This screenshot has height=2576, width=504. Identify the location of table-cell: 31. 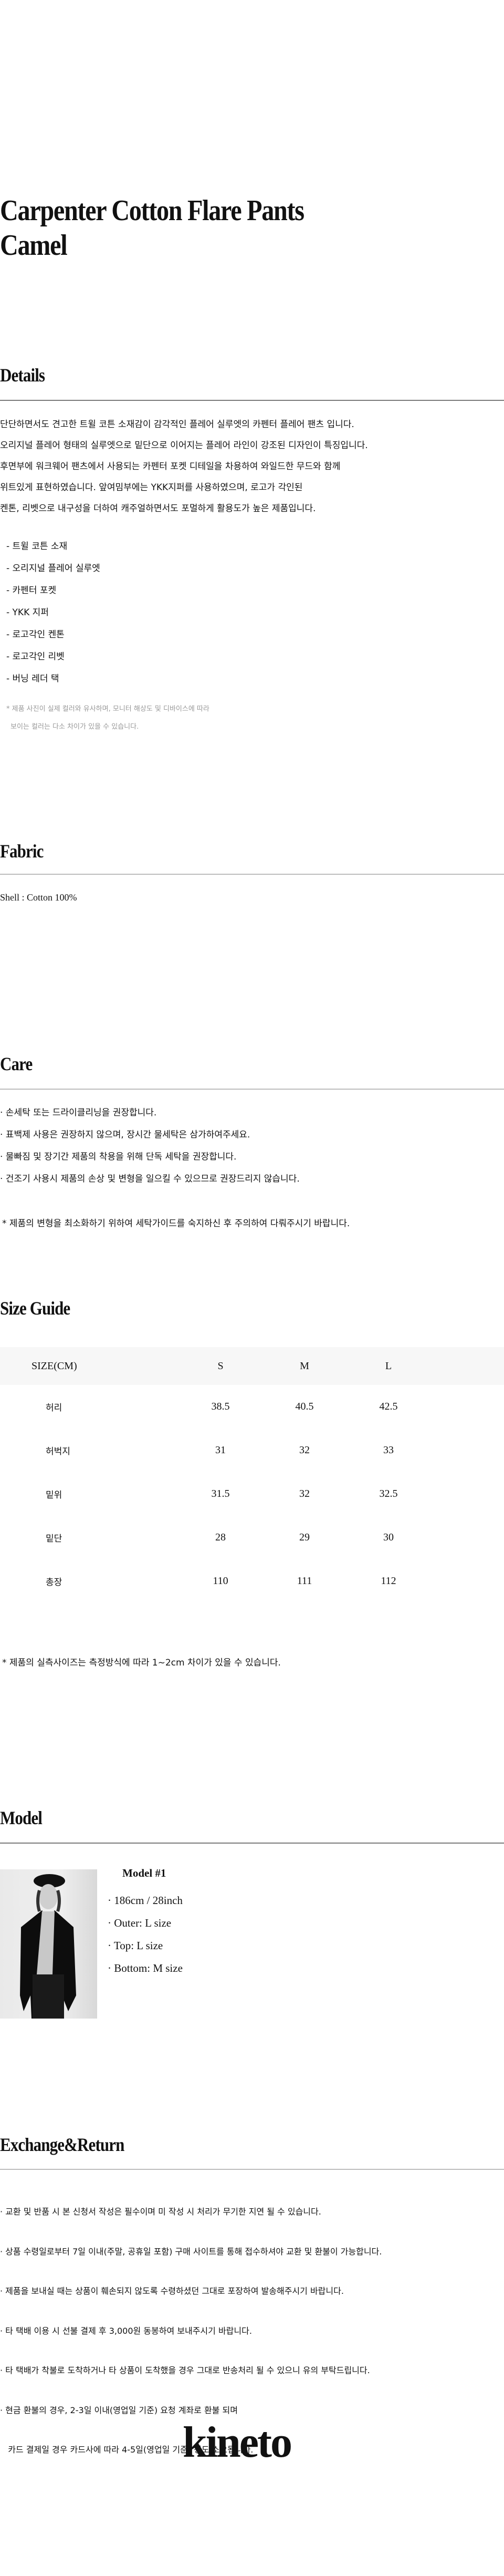
(220, 1450).